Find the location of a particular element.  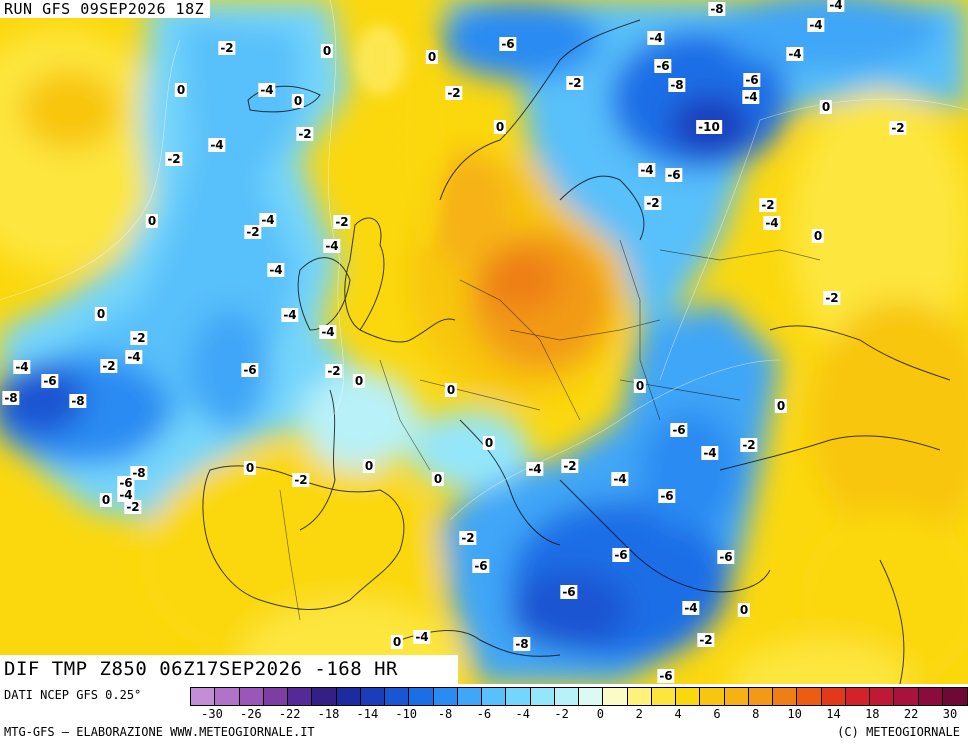

map-value-label: -10 is located at coordinates (709, 127).